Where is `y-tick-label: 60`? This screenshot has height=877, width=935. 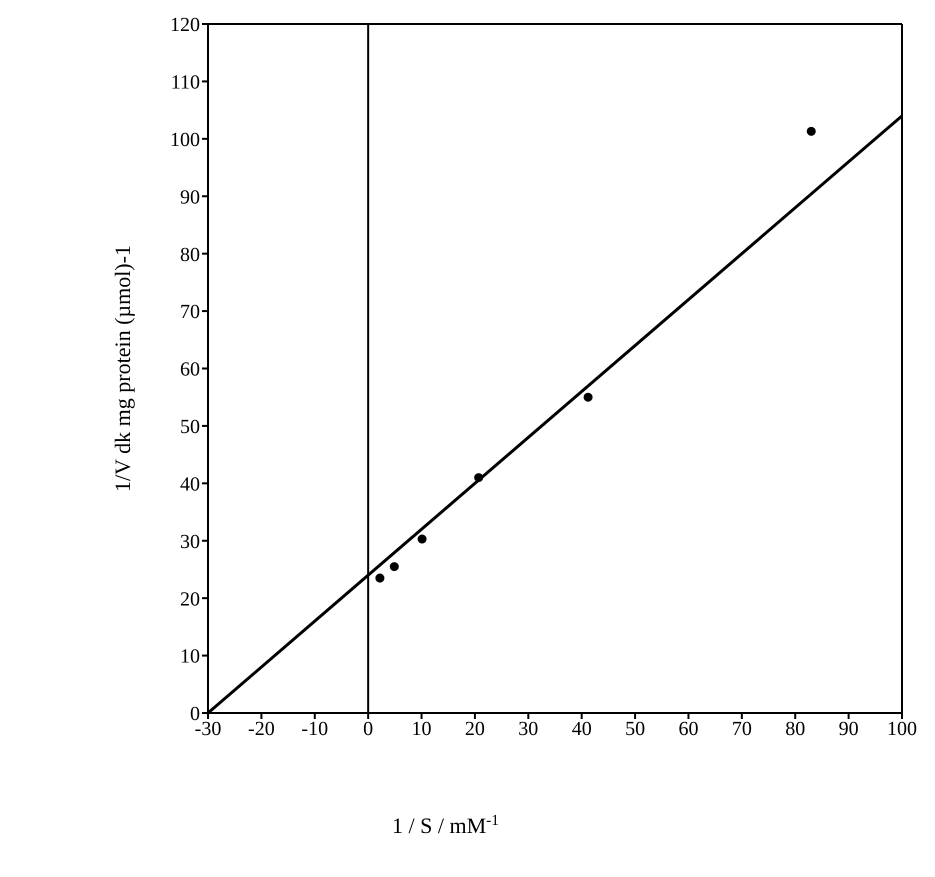 y-tick-label: 60 is located at coordinates (190, 369).